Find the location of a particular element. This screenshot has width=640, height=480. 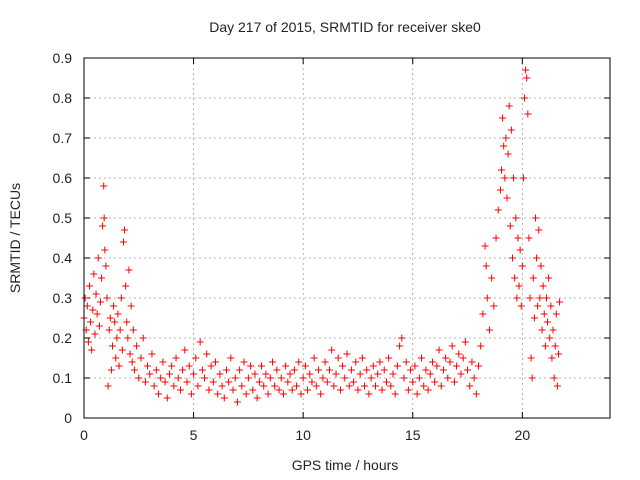

x-tick-label: 10 is located at coordinates (303, 435).